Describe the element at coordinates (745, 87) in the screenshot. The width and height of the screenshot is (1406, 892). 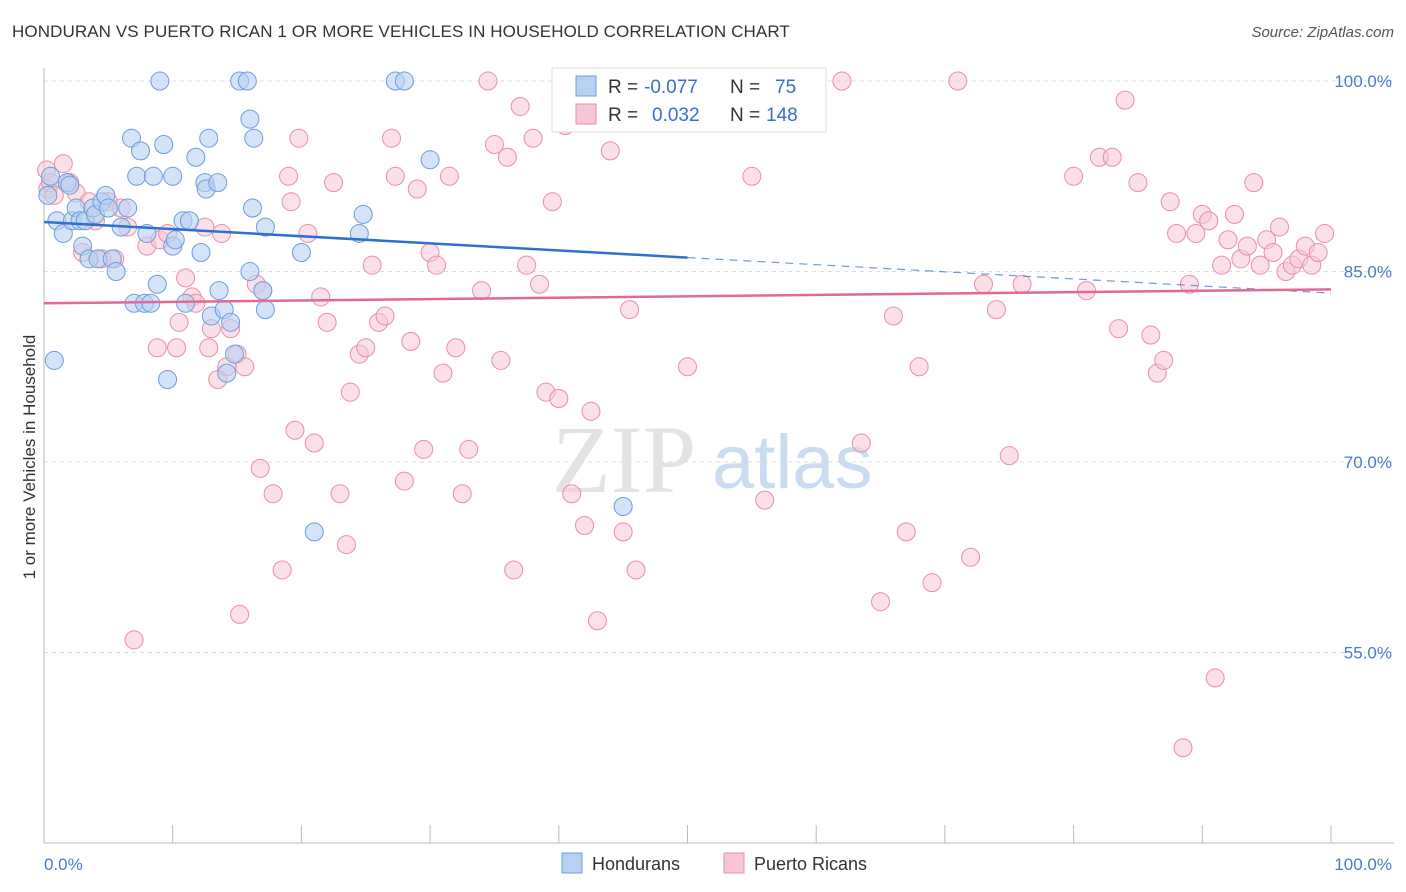
I see `legend-n-label-hondurans: N =` at that location.